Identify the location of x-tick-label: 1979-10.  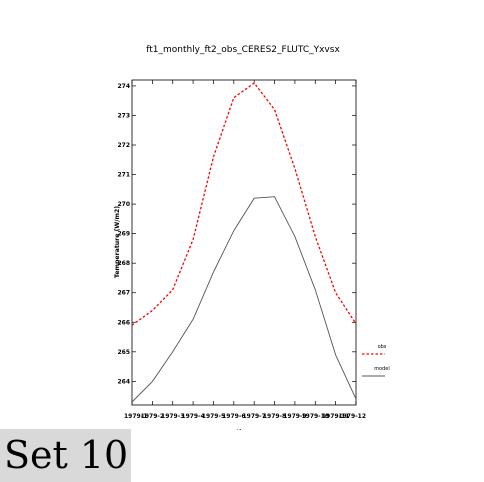
(315, 416).